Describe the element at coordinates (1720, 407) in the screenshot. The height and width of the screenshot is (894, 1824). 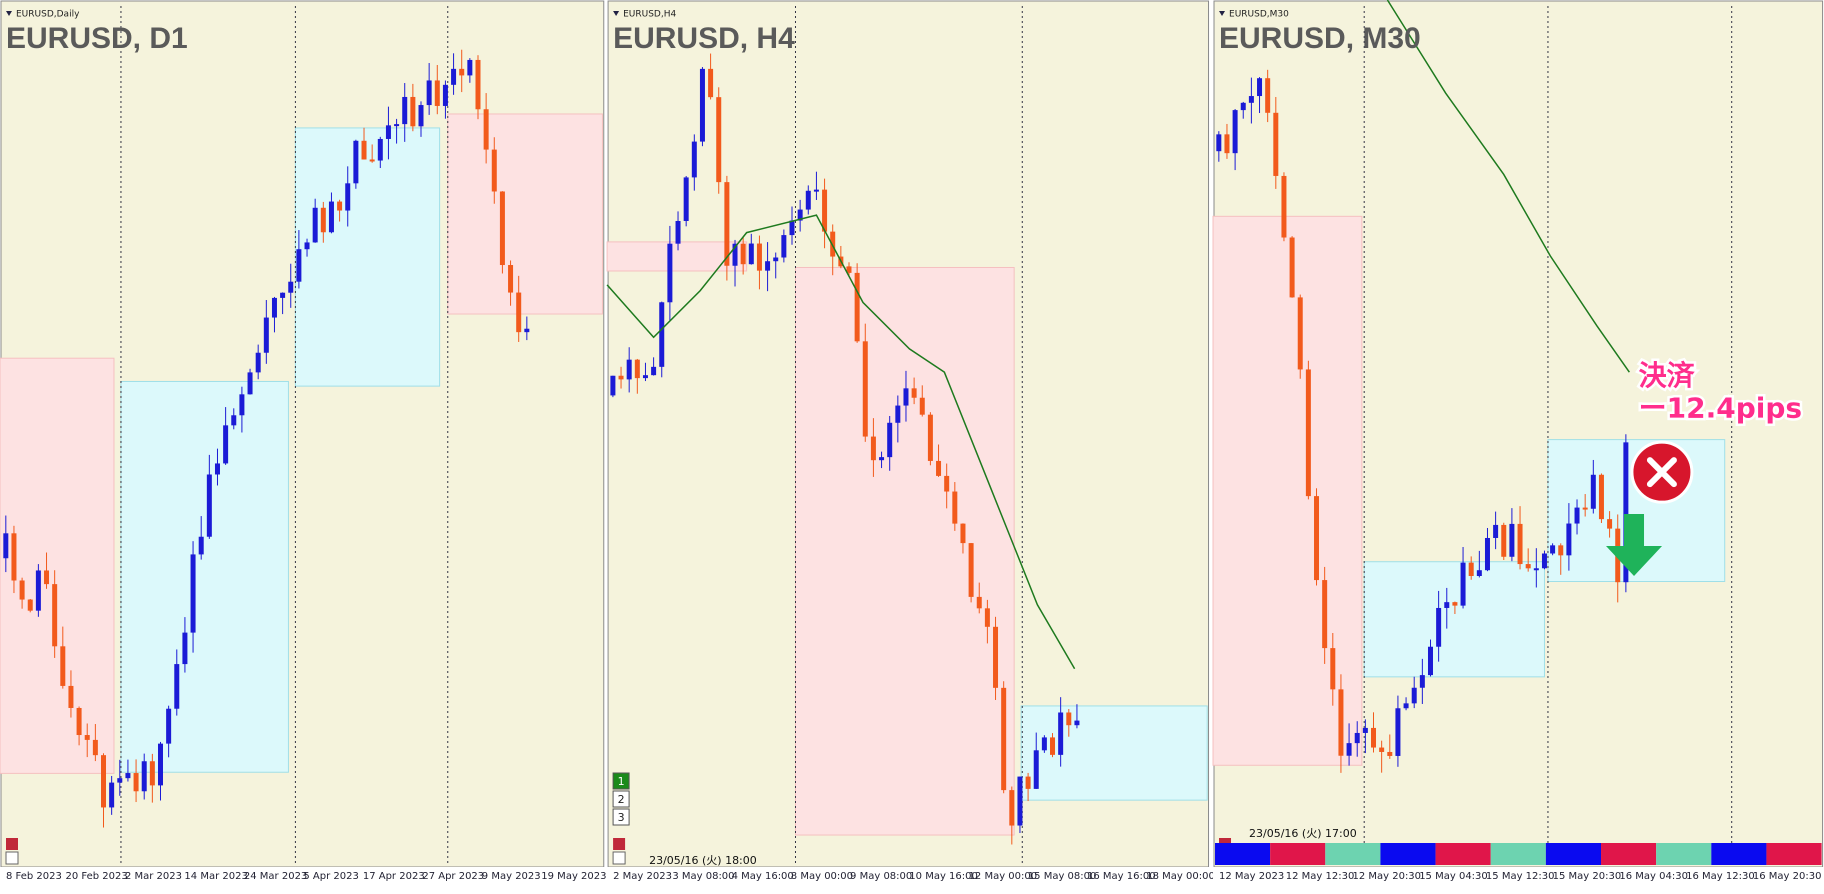
I see `annotation: ー12.4pips` at that location.